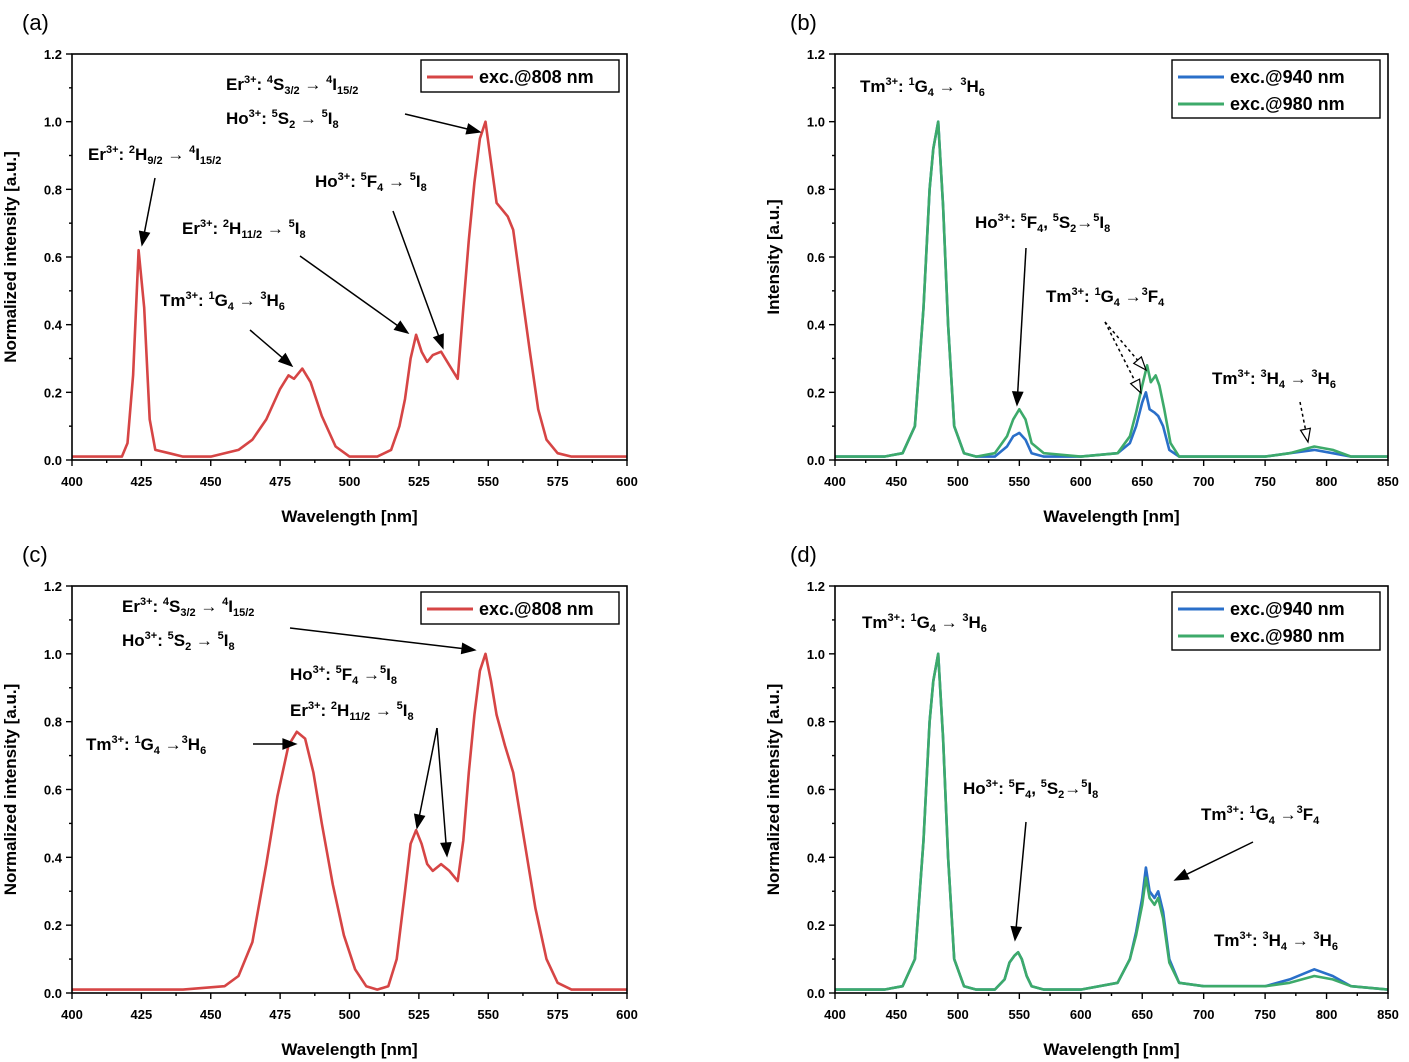  What do you see at coordinates (352, 711) in the screenshot?
I see `annotation-c-3: Er3+: 2H11/2 → 5I8` at bounding box center [352, 711].